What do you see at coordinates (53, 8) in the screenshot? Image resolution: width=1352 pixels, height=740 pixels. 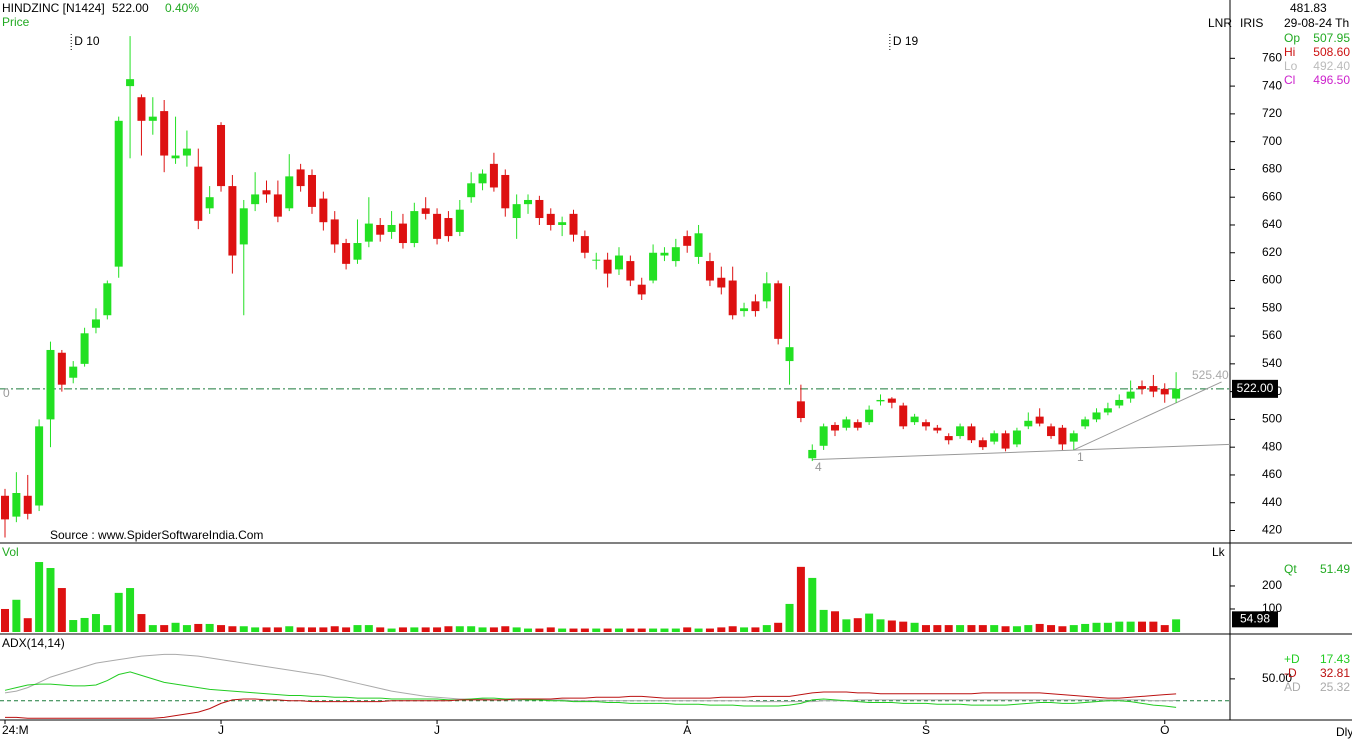 I see `symbol: HINDZINC [N1424]` at bounding box center [53, 8].